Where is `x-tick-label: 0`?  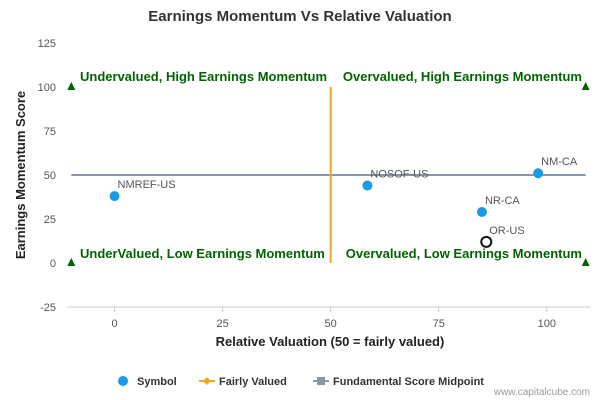 x-tick-label: 0 is located at coordinates (114, 324).